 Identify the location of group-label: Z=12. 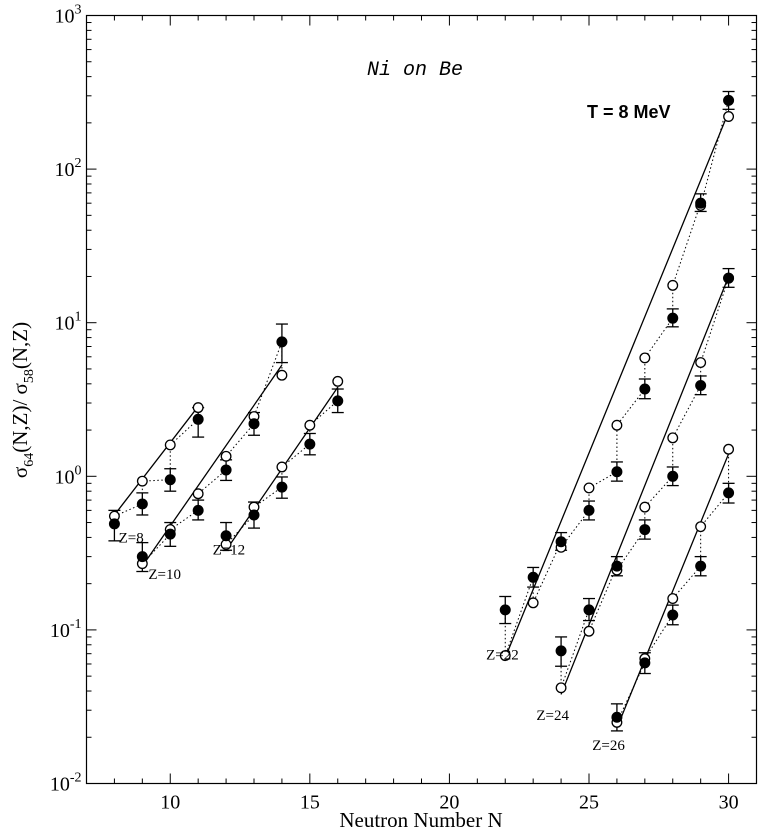
(229, 550).